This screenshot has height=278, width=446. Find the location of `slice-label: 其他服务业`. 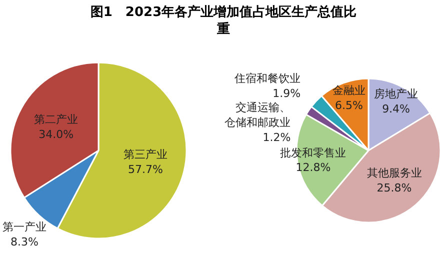

slice-label: 其他服务业 is located at coordinates (394, 173).